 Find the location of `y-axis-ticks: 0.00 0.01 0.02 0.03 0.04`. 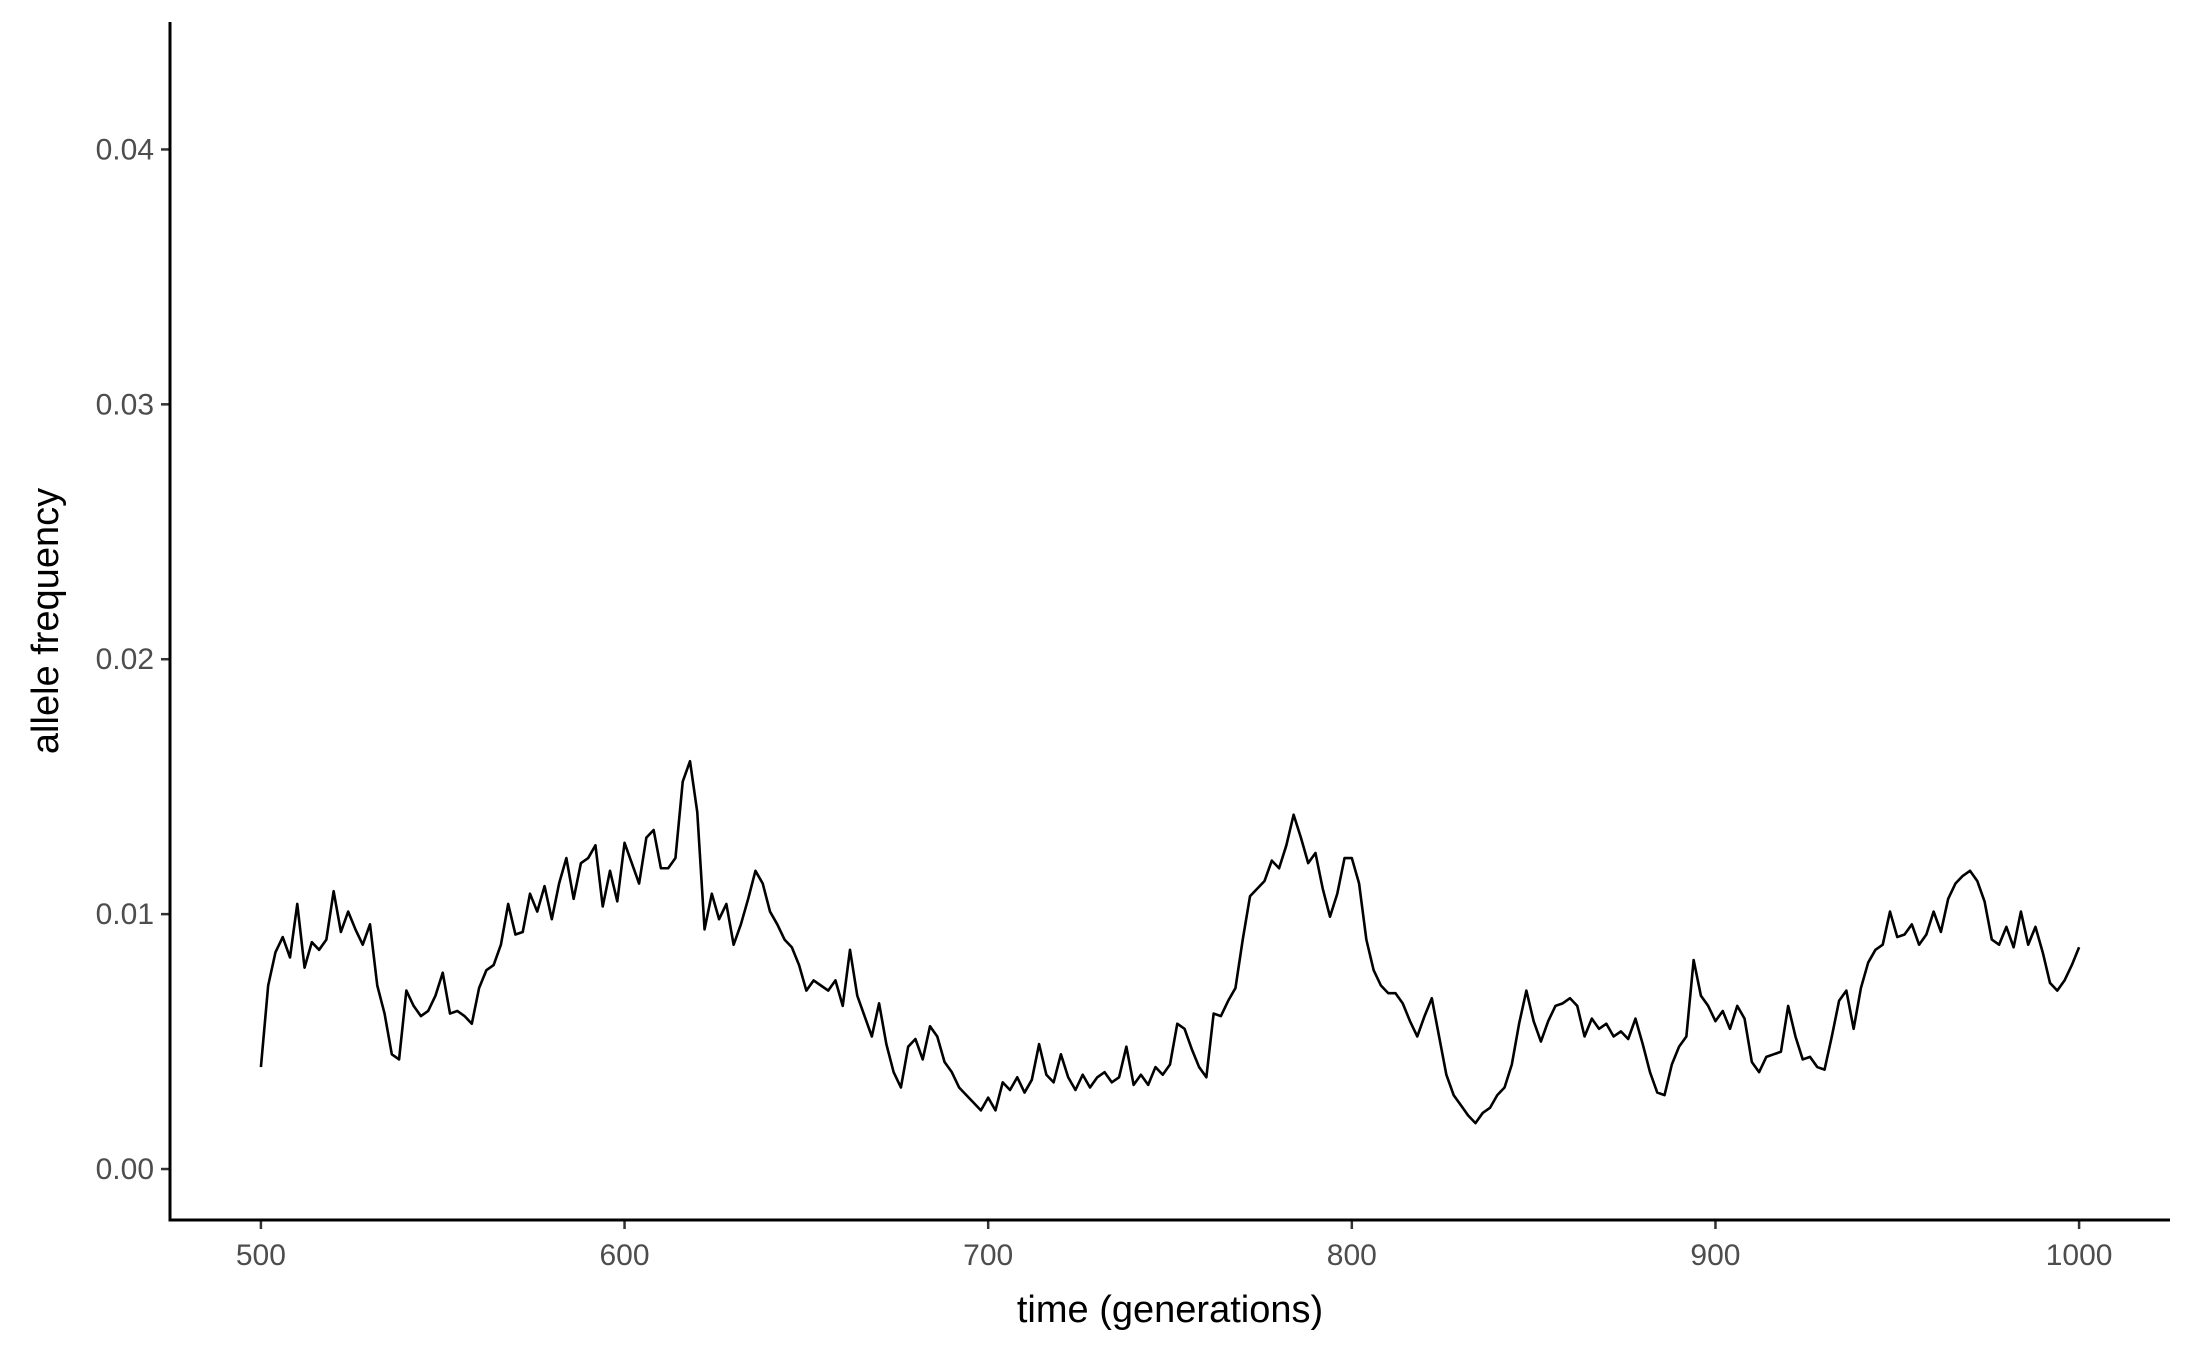

y-axis-ticks: 0.00 0.01 0.02 0.03 0.04 is located at coordinates (133, 659).